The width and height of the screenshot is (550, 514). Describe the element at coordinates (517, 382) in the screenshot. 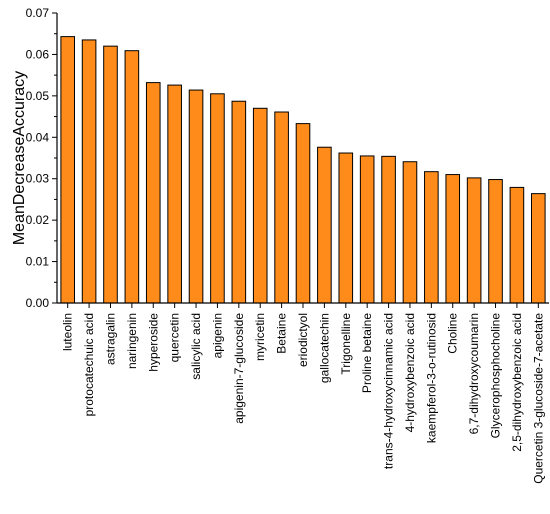

I see `x-tick-label: 2,5-dihydroxybenzoic acid` at that location.